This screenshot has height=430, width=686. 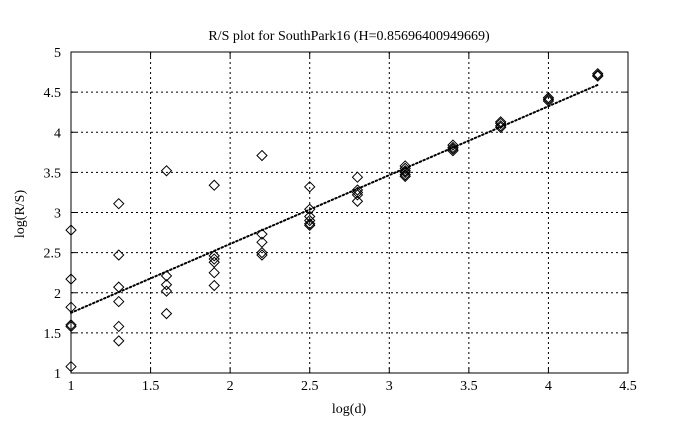 I want to click on y-tick-label: 3.5, so click(x=53, y=173).